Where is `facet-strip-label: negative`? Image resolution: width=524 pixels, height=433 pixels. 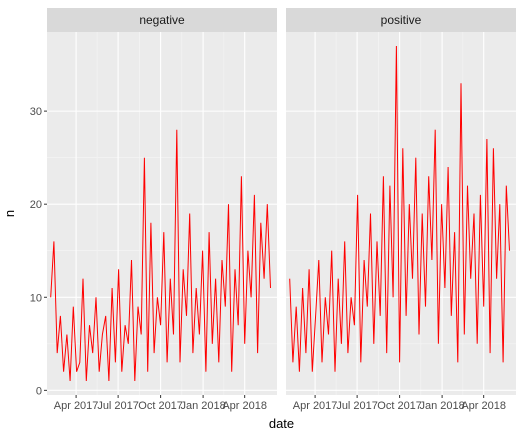
facet-strip-label: negative is located at coordinates (162, 20).